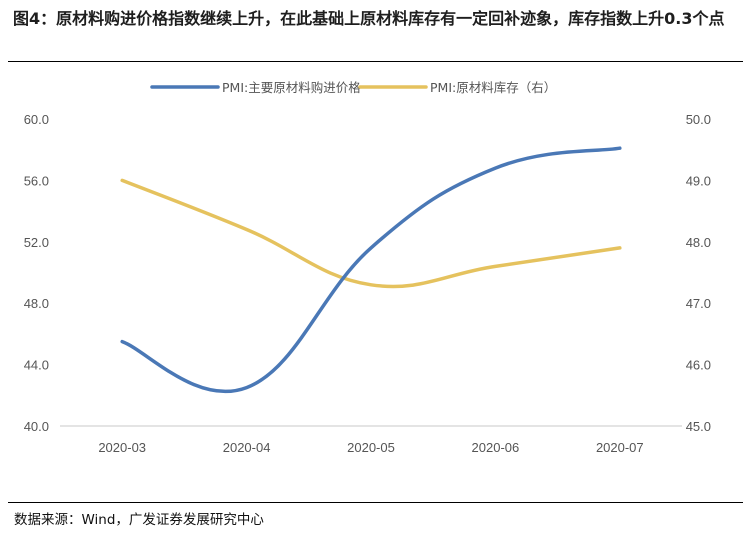  What do you see at coordinates (371, 233) in the screenshot?
I see `series-line-inventory` at bounding box center [371, 233].